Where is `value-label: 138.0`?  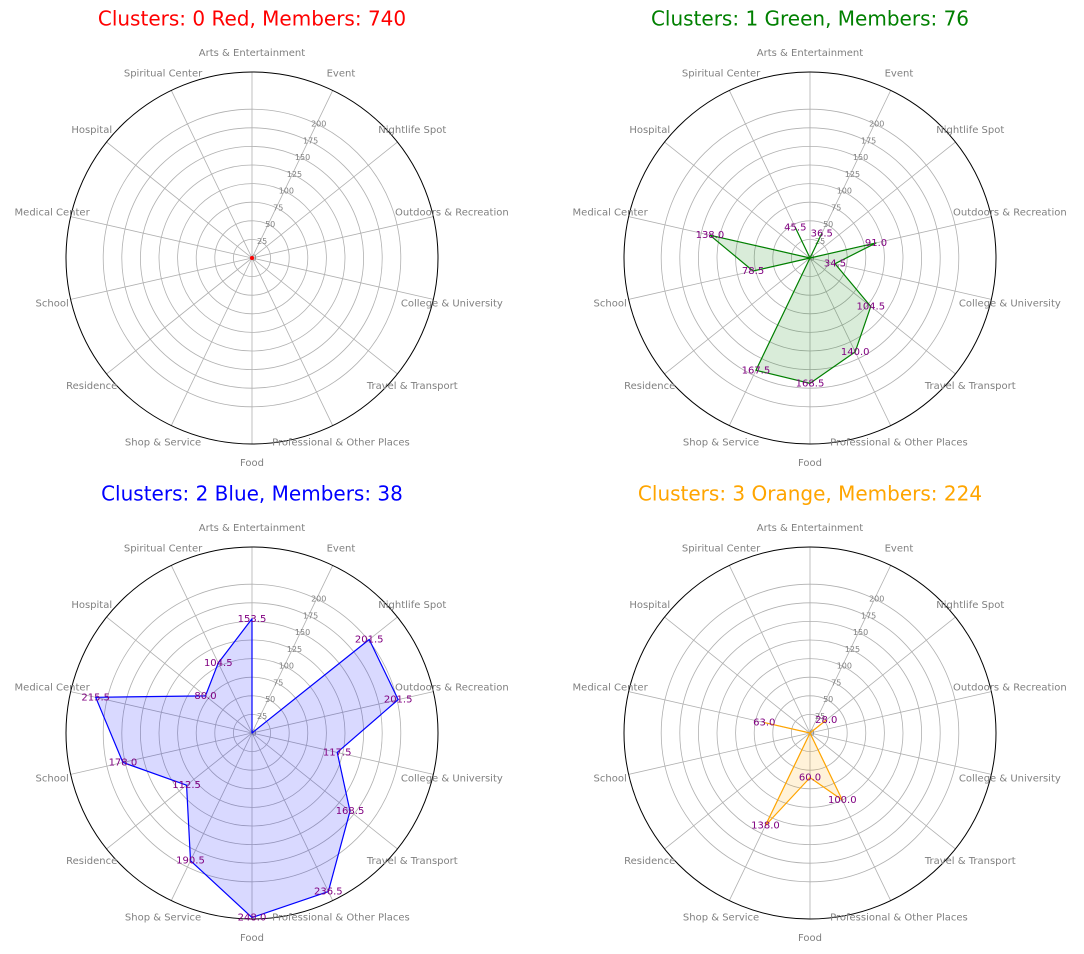 value-label: 138.0 is located at coordinates (710, 235).